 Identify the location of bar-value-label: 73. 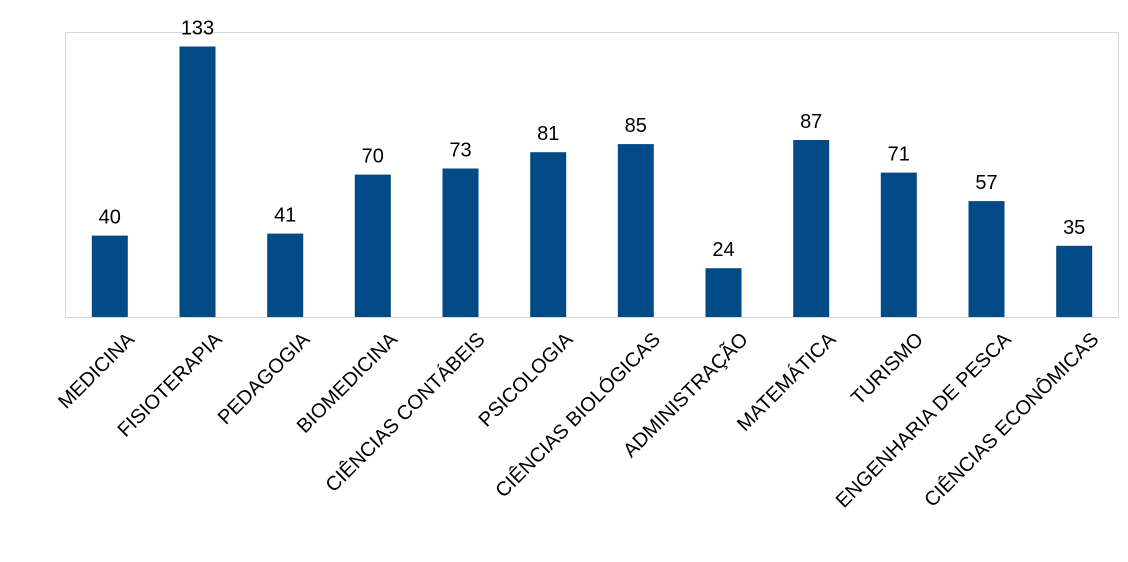
(460, 151).